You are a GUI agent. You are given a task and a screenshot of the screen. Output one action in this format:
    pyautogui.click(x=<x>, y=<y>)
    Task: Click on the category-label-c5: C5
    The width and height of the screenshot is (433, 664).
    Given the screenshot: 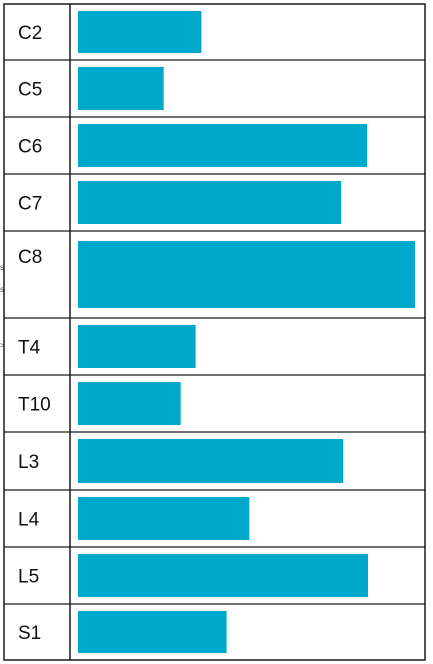 What is the action you would take?
    pyautogui.click(x=30, y=90)
    